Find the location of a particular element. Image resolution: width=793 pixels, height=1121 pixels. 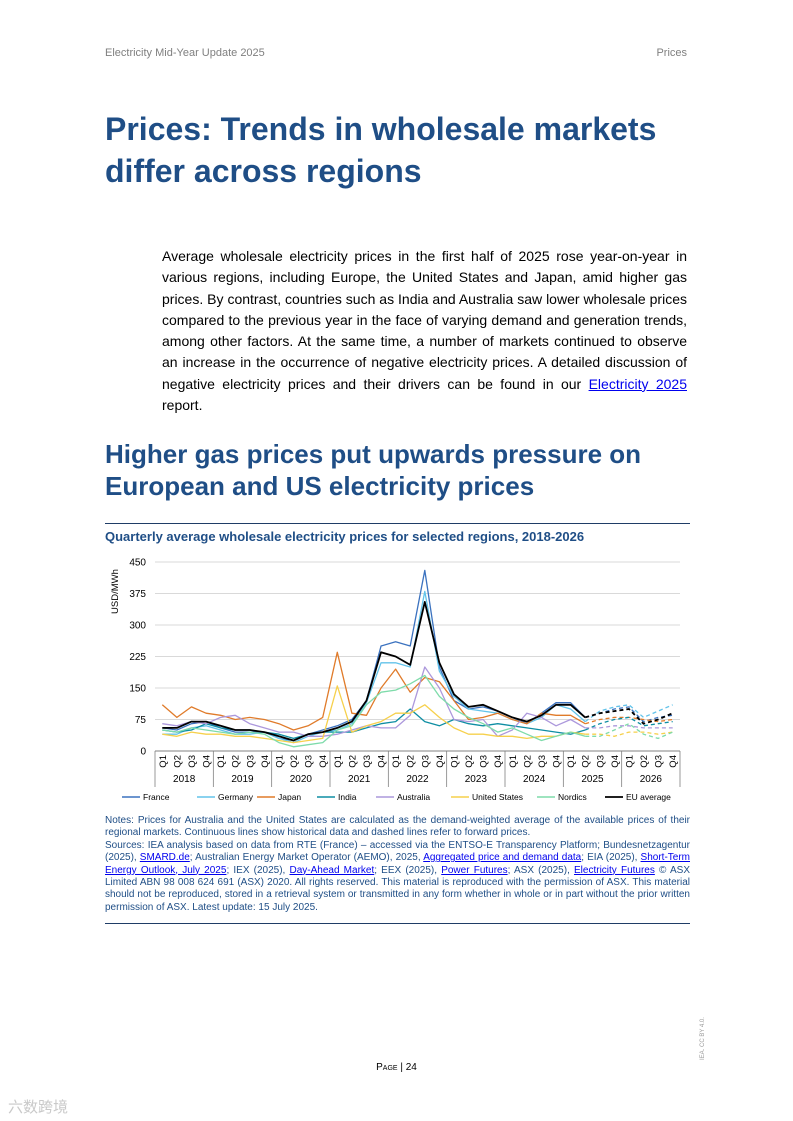

series-line-france is located at coordinates (374, 655).